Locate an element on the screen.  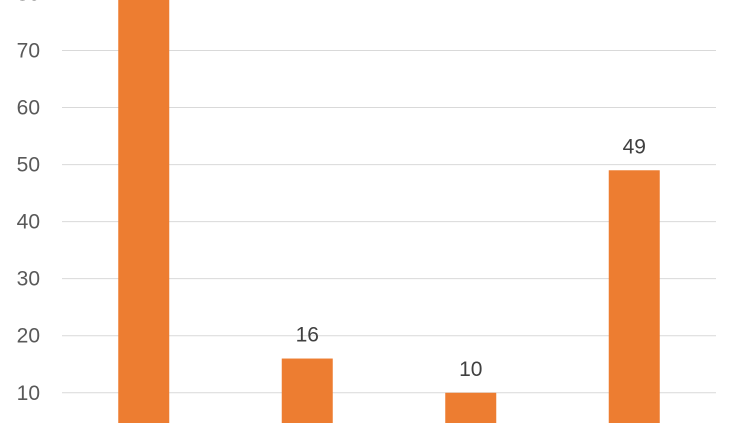
y-axis-tick-labels: 10 20 30 40 50 60 70 80 is located at coordinates (28, 202).